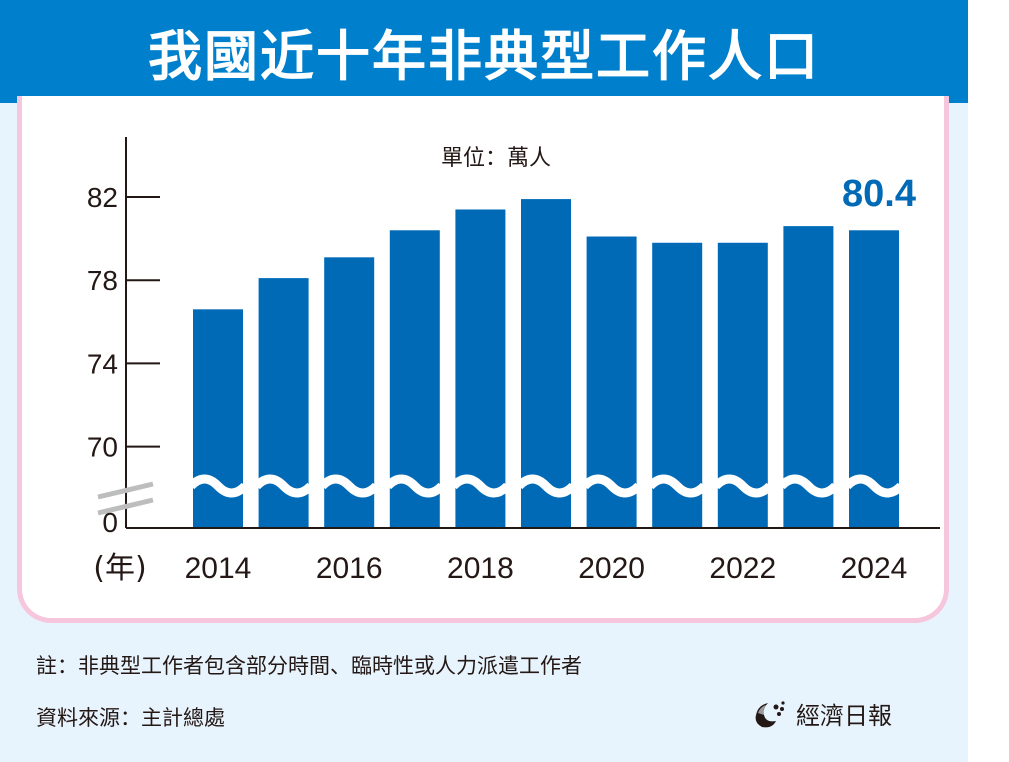 This screenshot has height=762, width=1009. Describe the element at coordinates (770, 713) in the screenshot. I see `udn-logo-icon` at that location.